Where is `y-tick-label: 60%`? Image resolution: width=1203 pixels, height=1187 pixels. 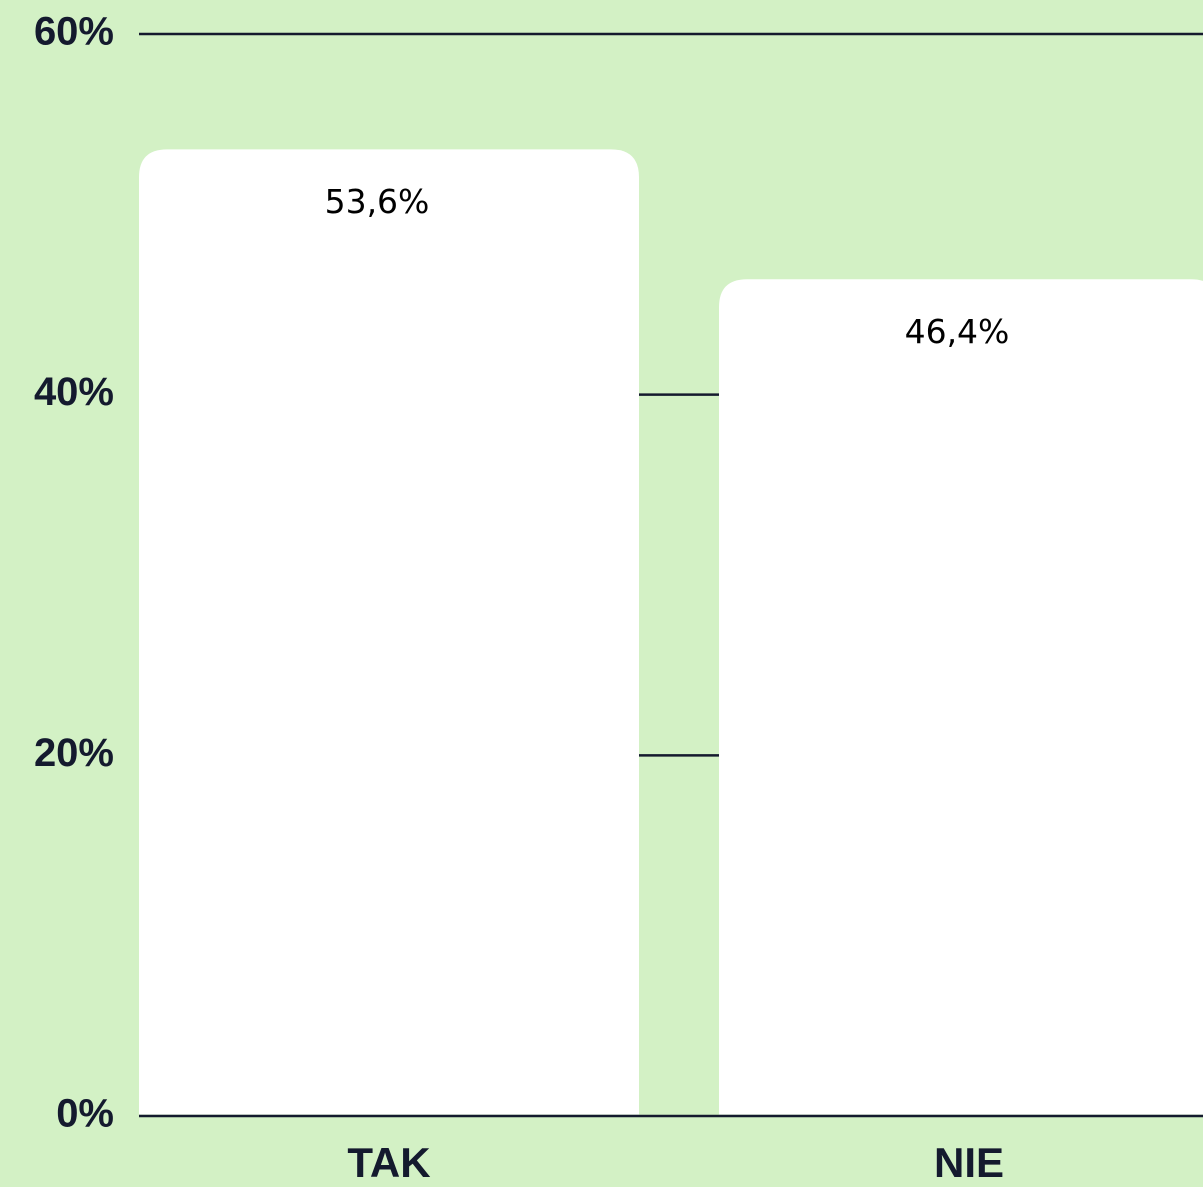 y-tick-label: 60% is located at coordinates (74, 32).